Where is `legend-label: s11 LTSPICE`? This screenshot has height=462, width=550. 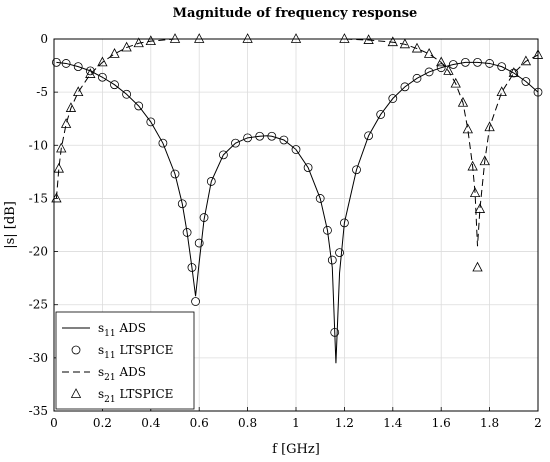
legend-label: s11 LTSPICE is located at coordinates (135, 352).